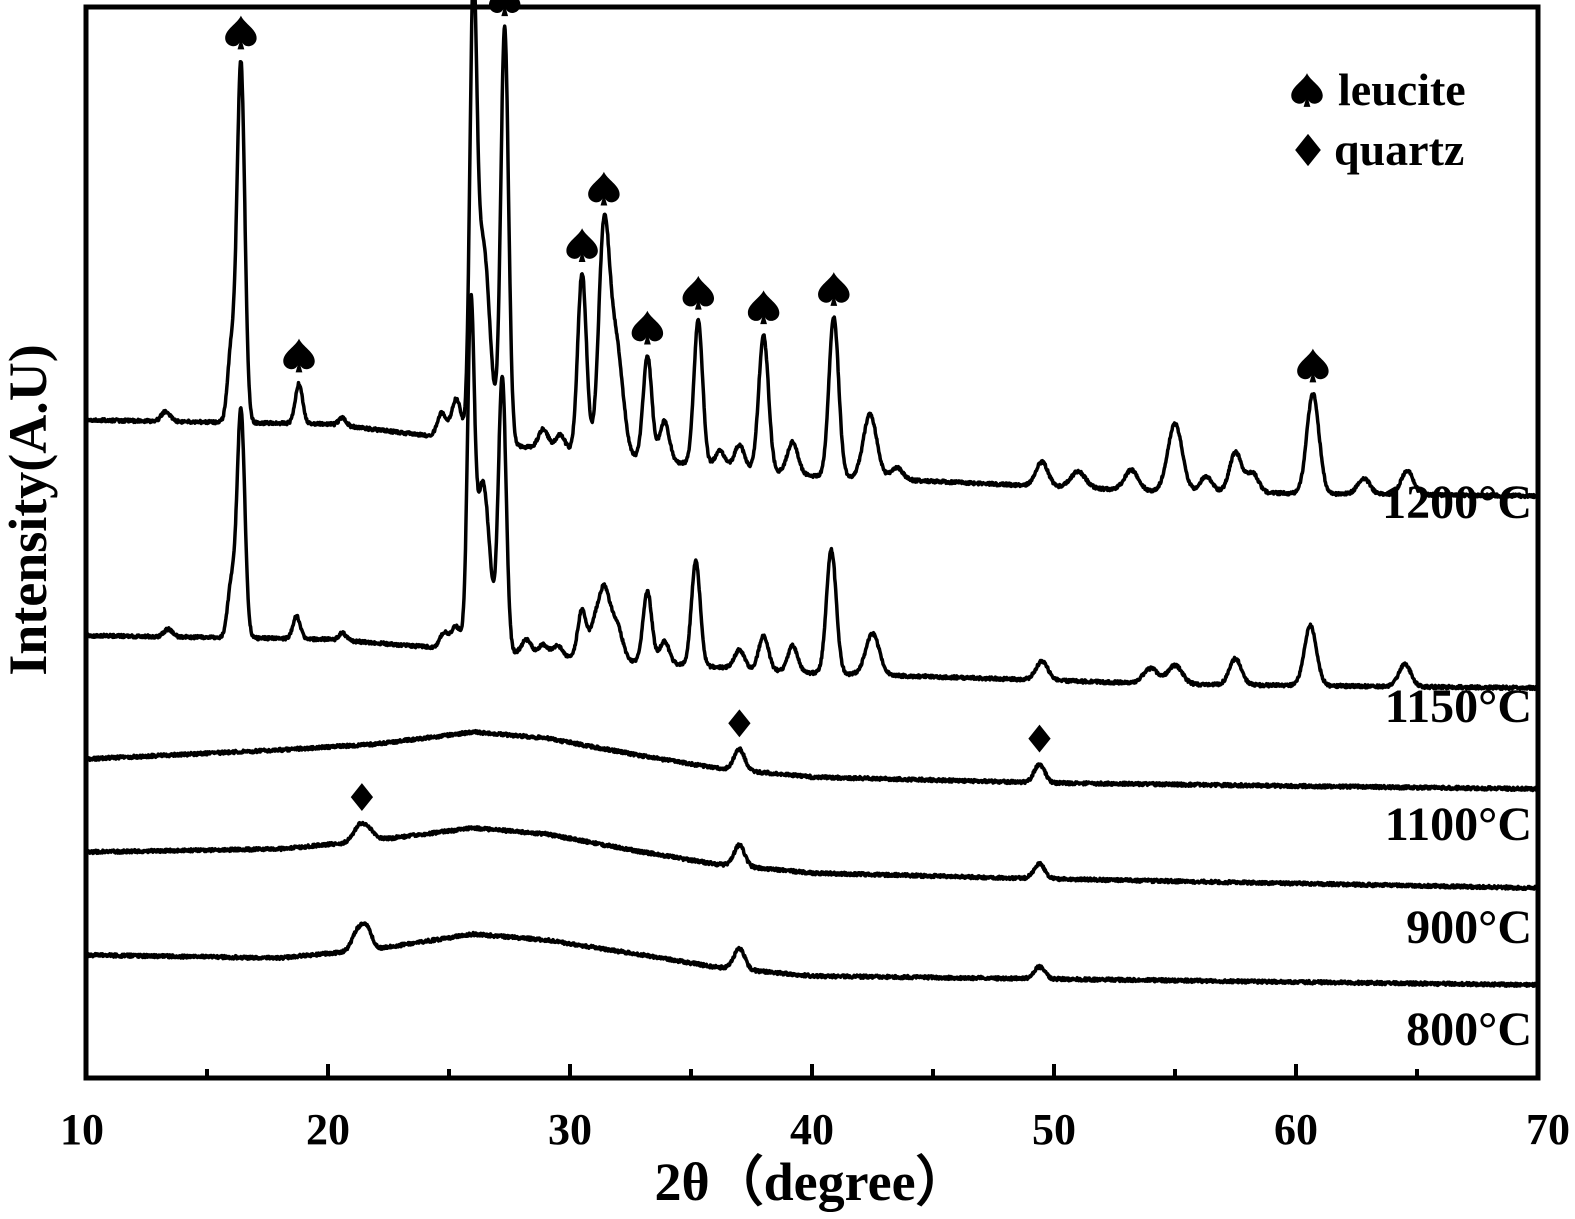 The height and width of the screenshot is (1219, 1575). Describe the element at coordinates (570, 1129) in the screenshot. I see `x-tick-label: 30` at that location.